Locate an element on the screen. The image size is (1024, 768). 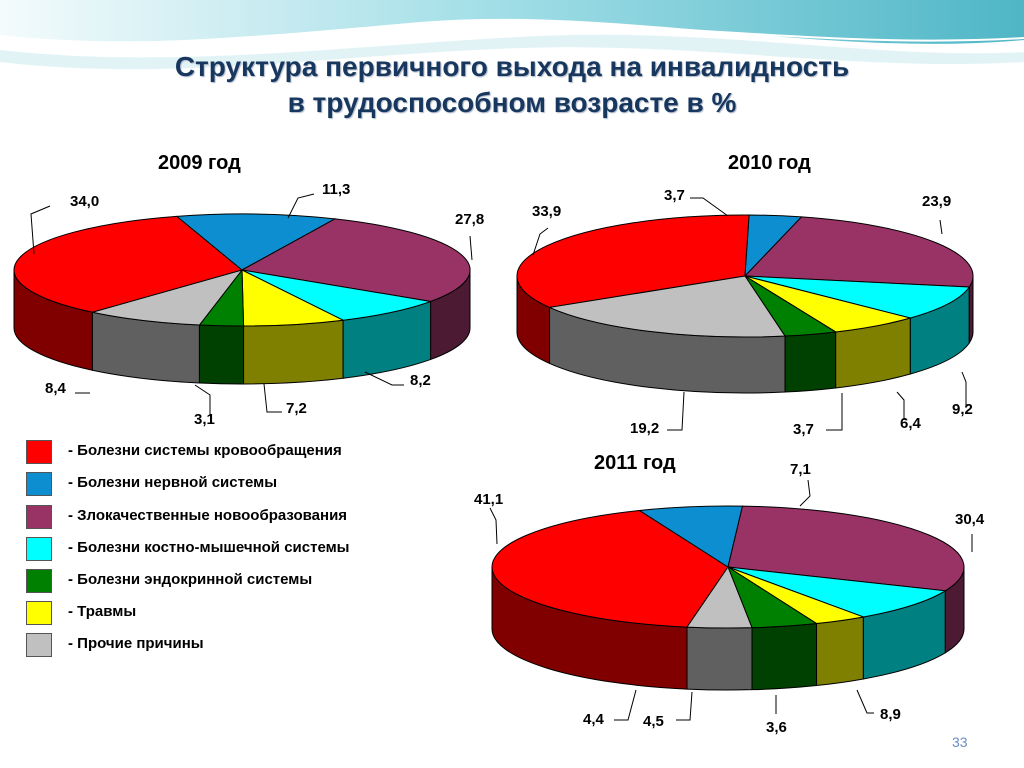
legend-label: - Болезни костно-мышечной системы is located at coordinates (209, 547).